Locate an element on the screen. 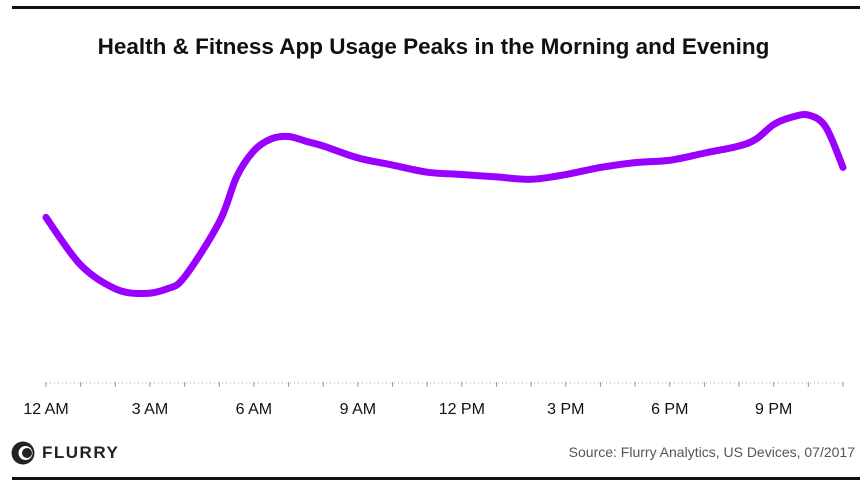 The height and width of the screenshot is (489, 867). bottom-rule is located at coordinates (436, 478).